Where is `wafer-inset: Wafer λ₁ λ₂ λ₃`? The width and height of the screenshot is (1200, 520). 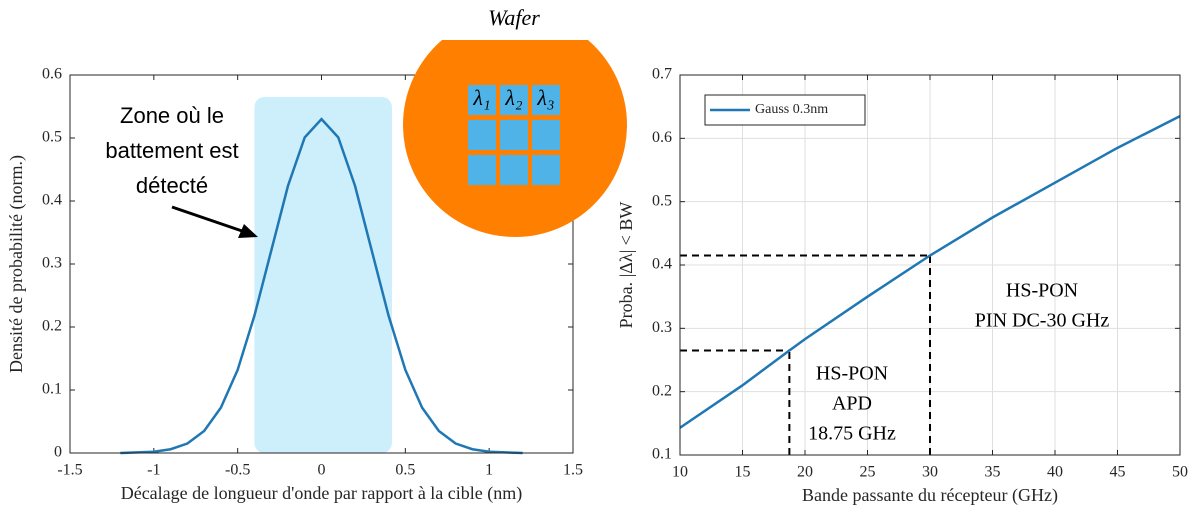
wafer-inset: Wafer λ₁ λ₂ λ₃ is located at coordinates (515, 121).